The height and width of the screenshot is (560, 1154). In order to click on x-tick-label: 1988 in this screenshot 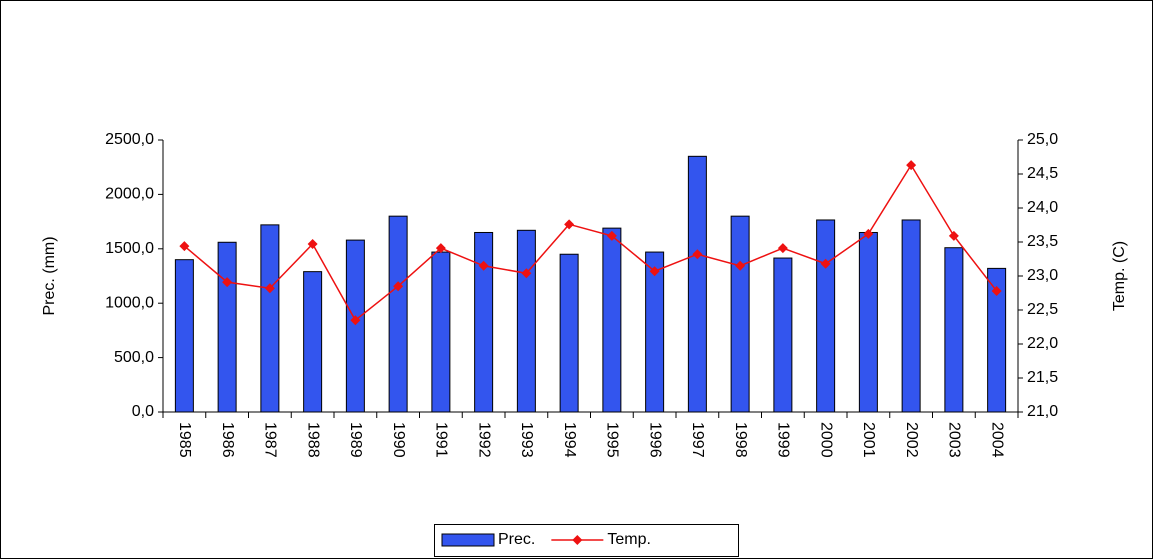, I will do `click(312, 440)`.